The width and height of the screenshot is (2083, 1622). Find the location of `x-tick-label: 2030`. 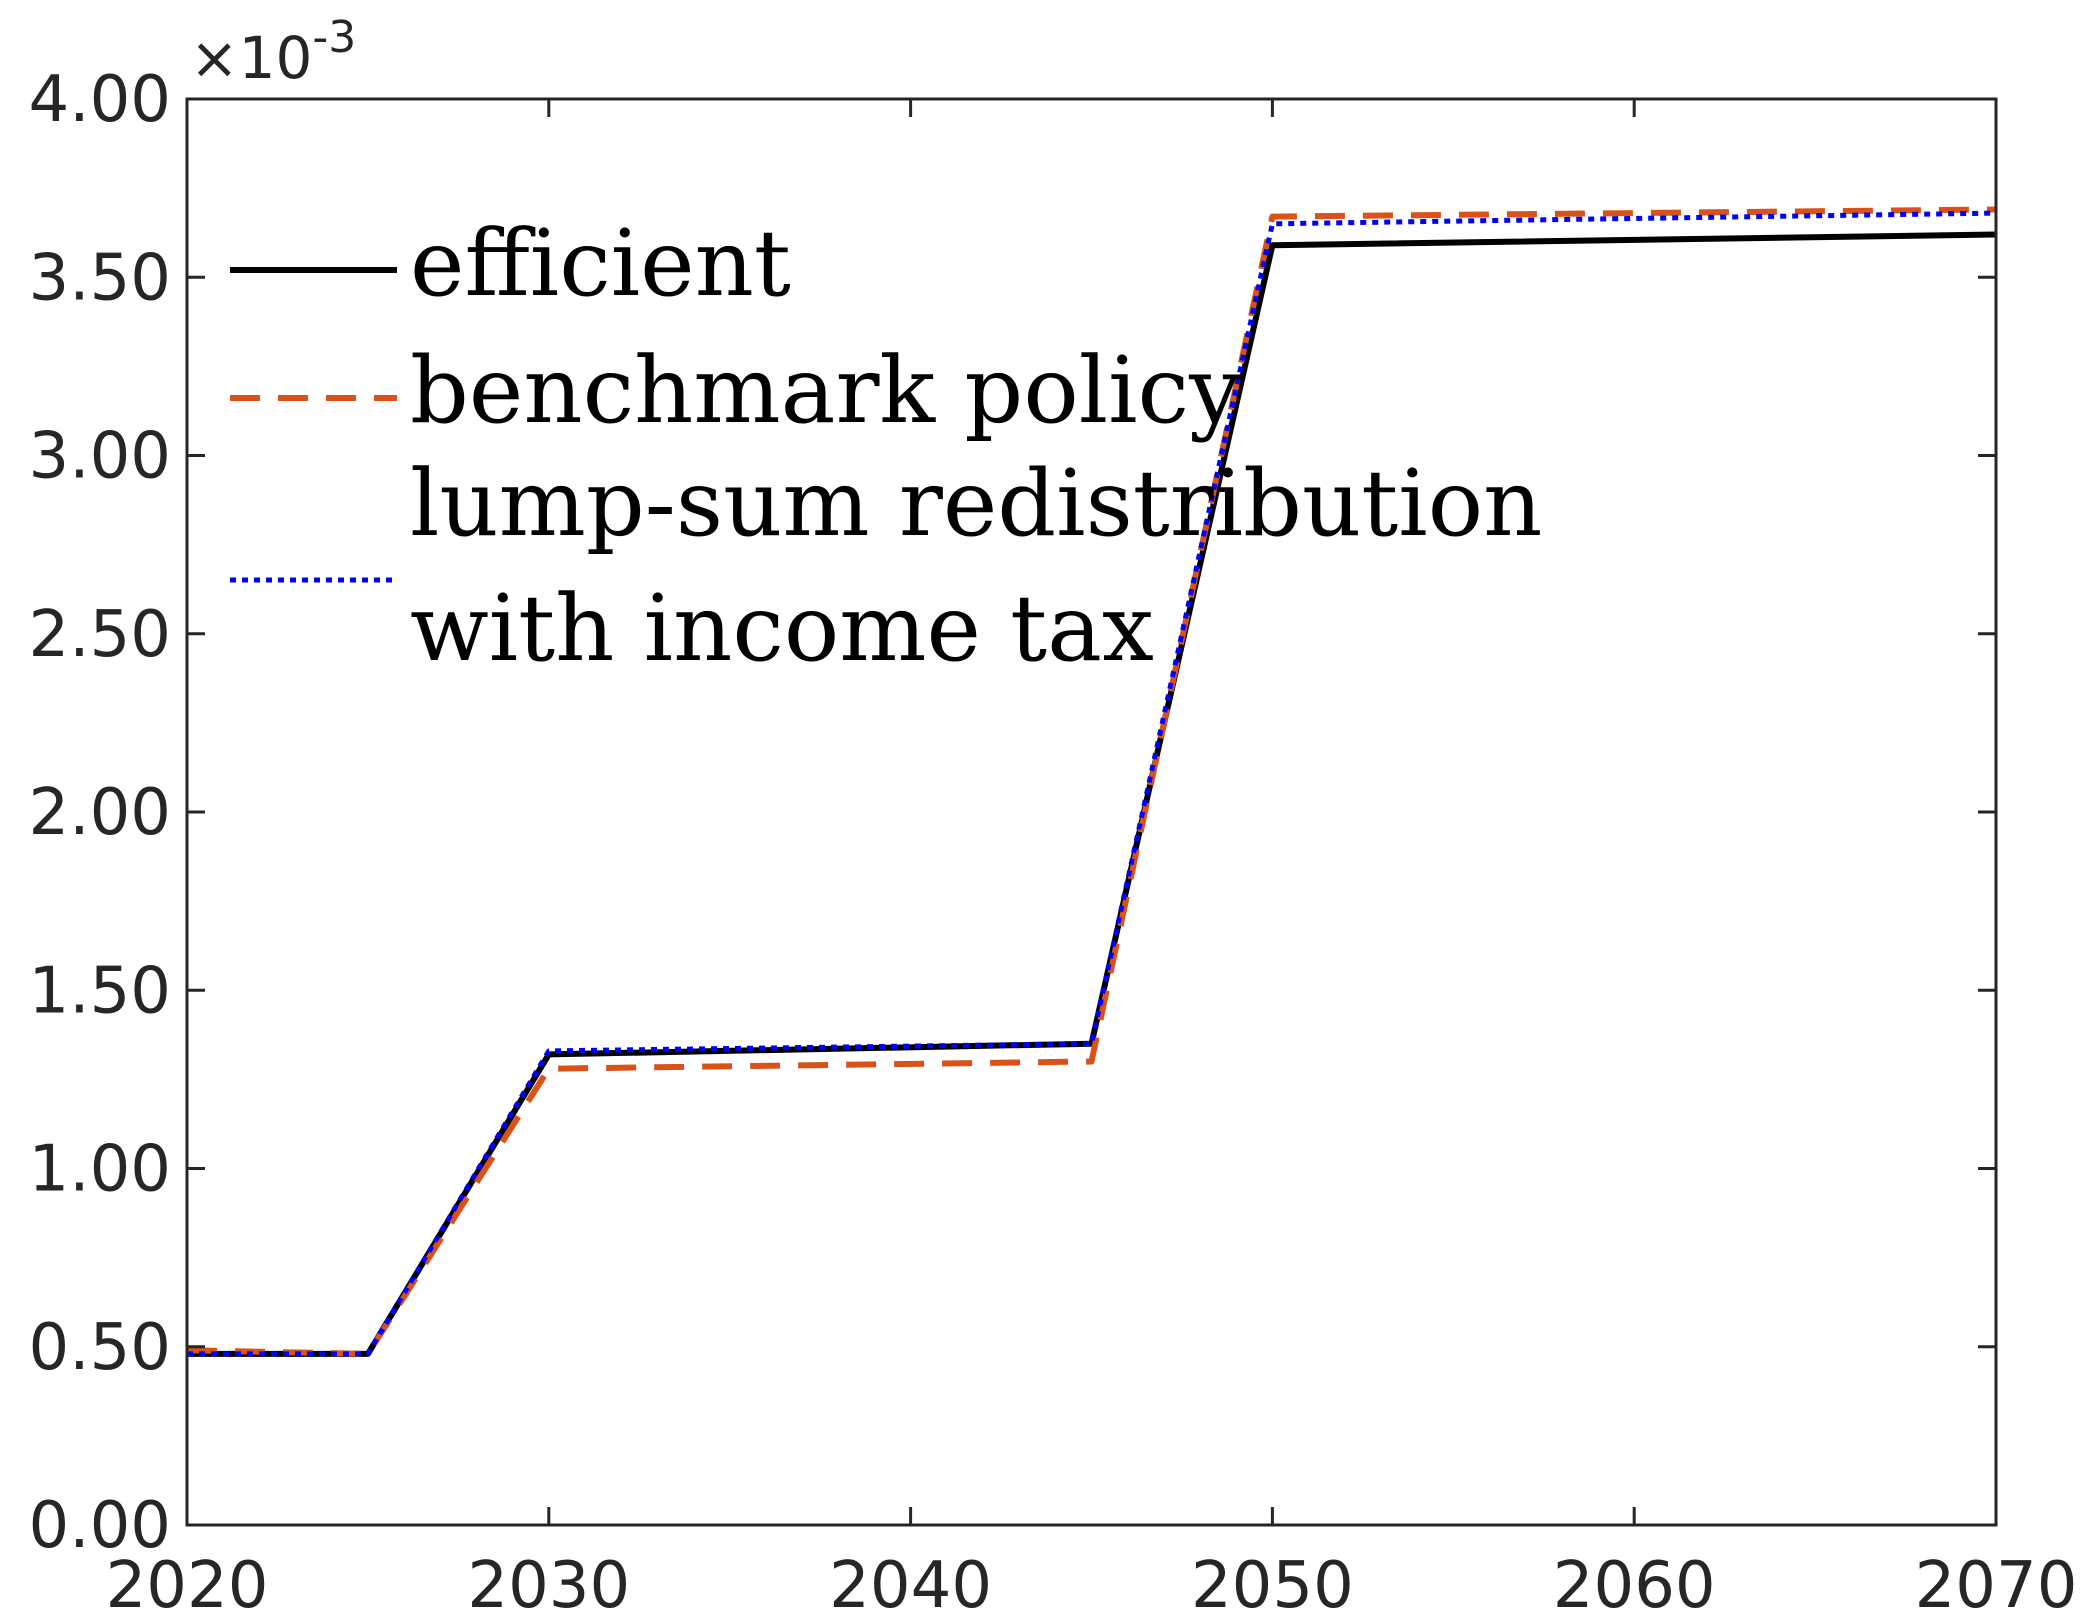

x-tick-label: 2030 is located at coordinates (548, 1585).